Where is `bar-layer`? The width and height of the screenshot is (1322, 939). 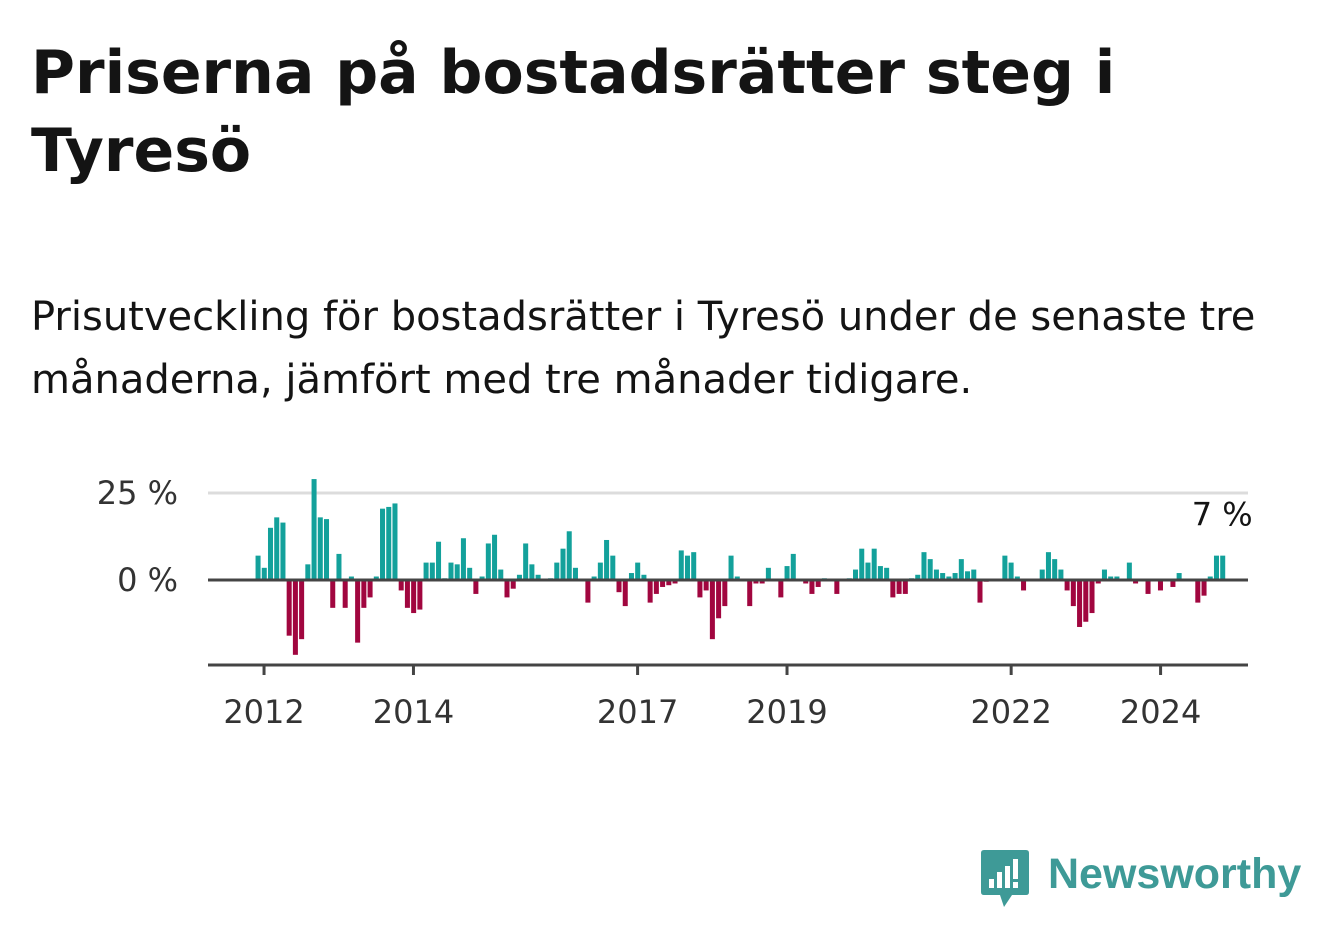 bar-layer is located at coordinates (740, 567).